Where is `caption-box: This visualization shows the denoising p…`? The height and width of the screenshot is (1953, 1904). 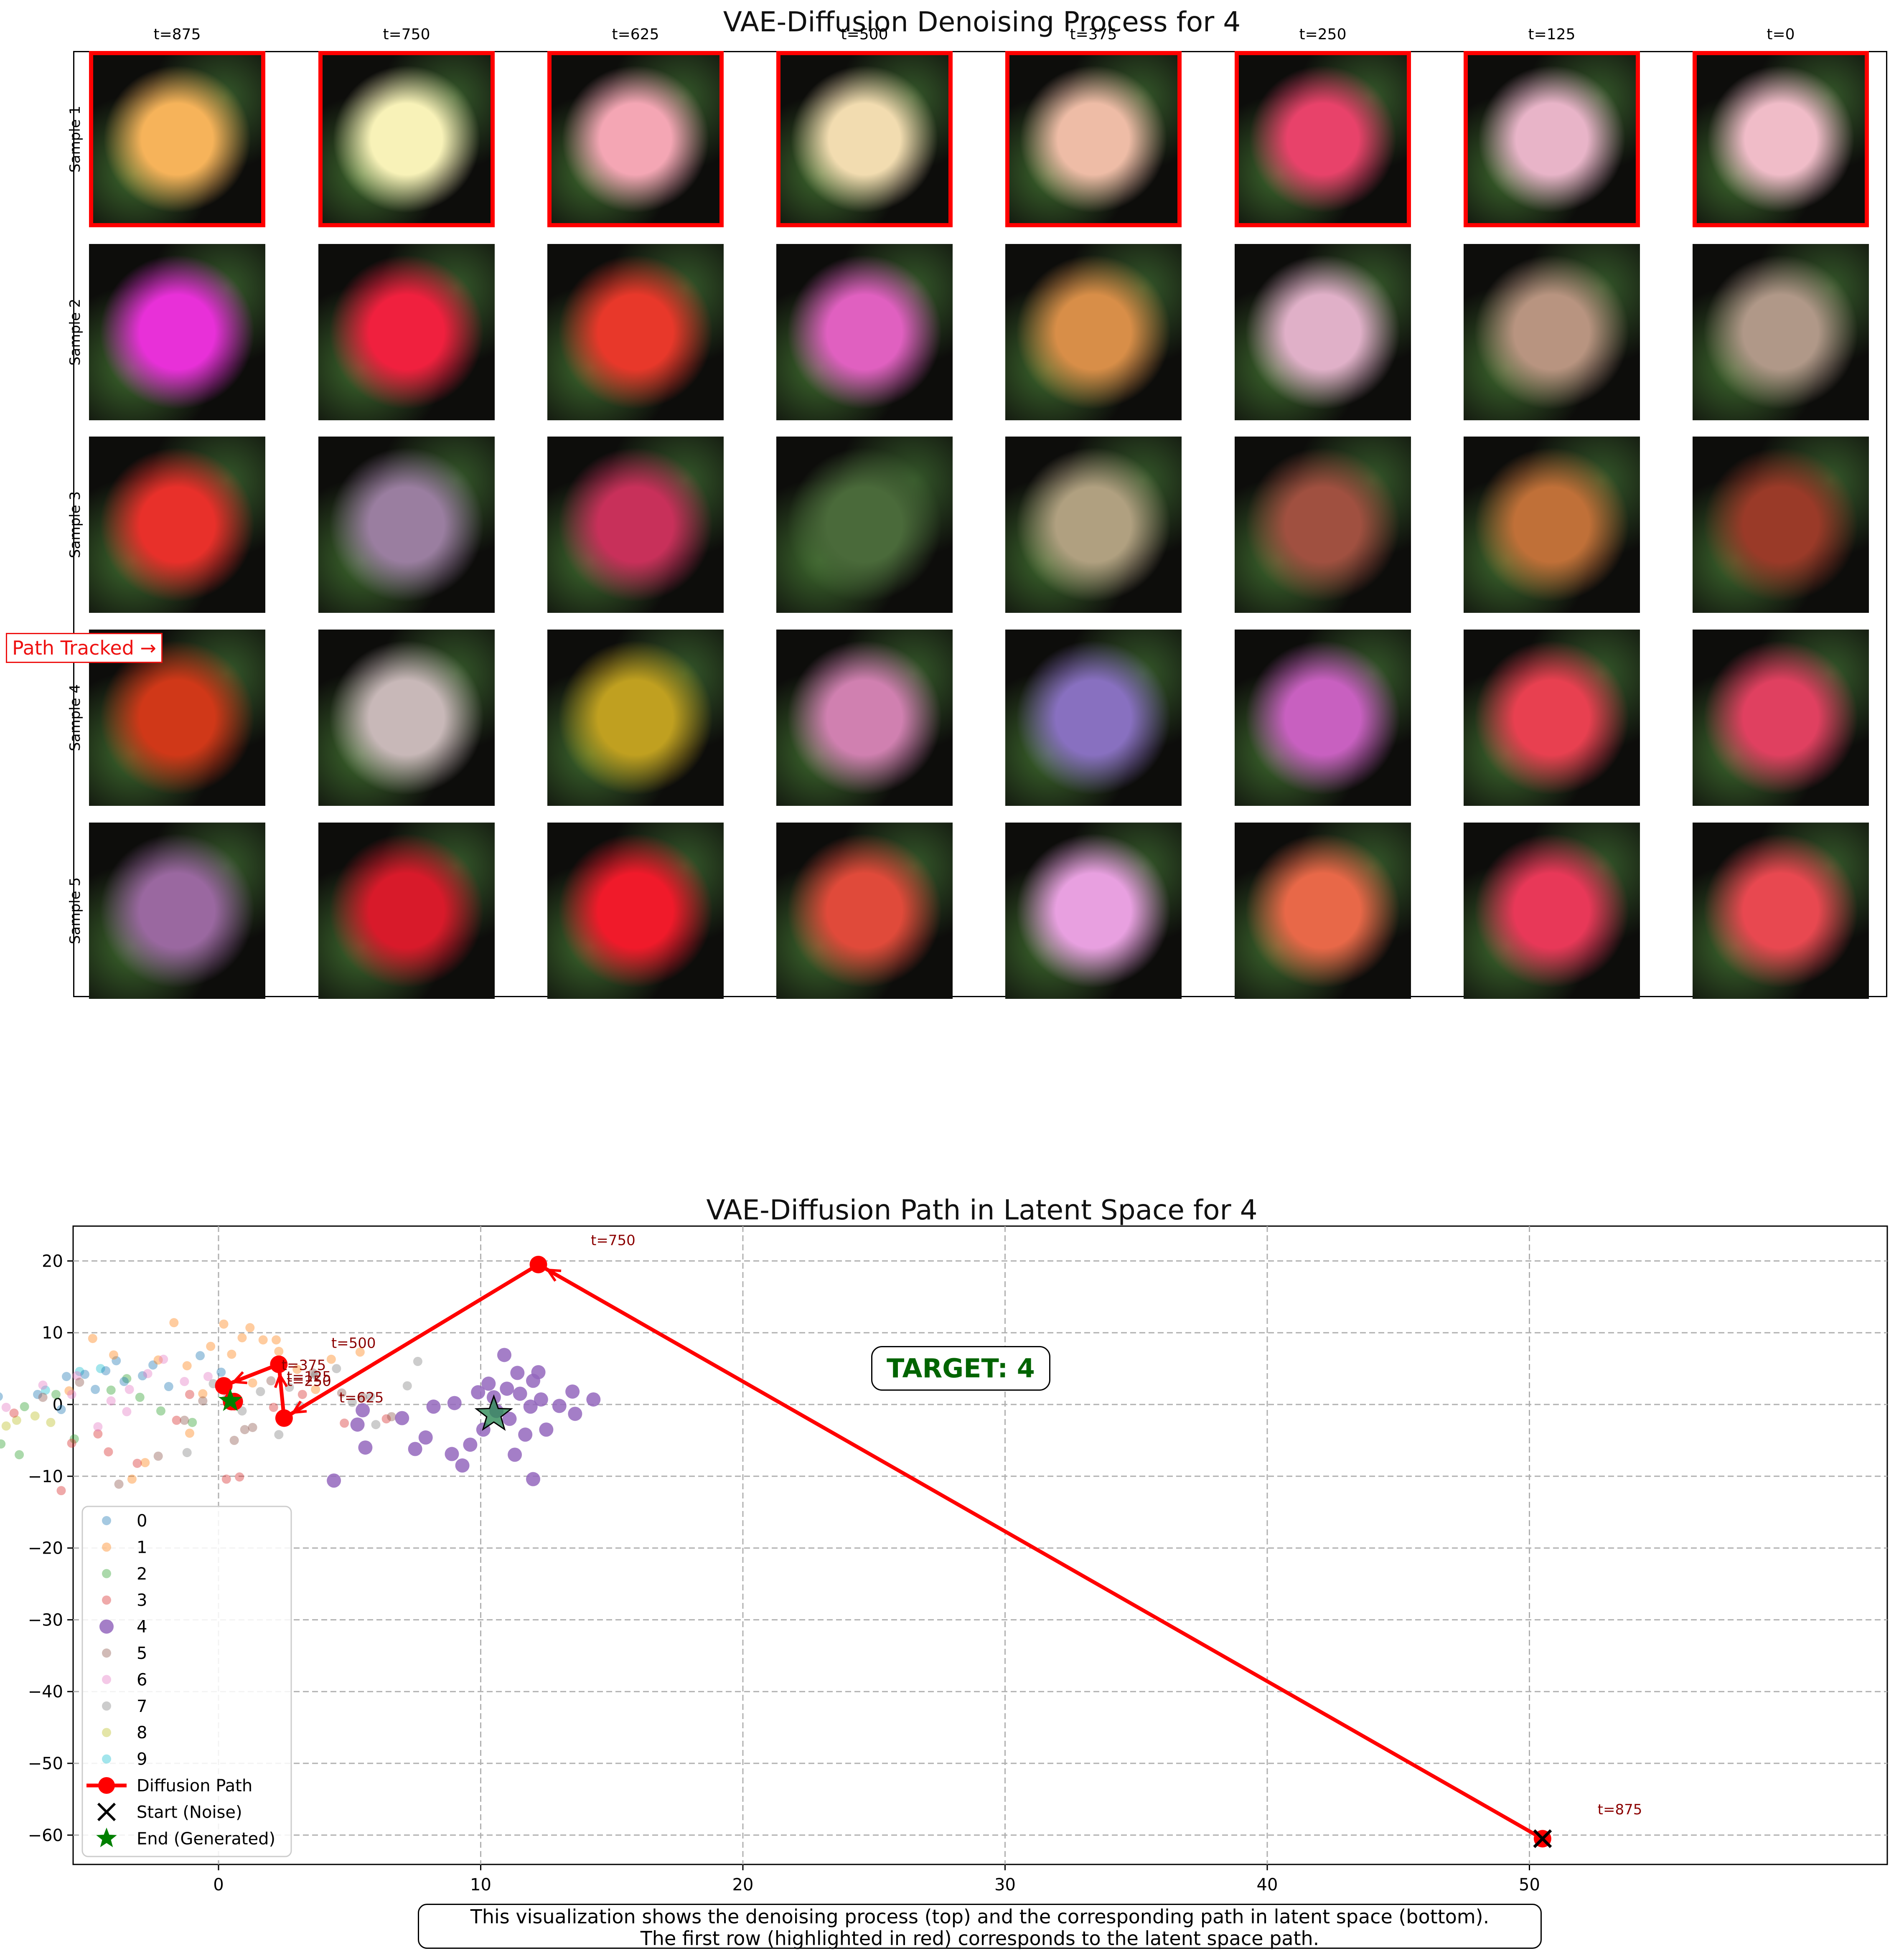
caption-box: This visualization shows the denoising p… is located at coordinates (980, 1926).